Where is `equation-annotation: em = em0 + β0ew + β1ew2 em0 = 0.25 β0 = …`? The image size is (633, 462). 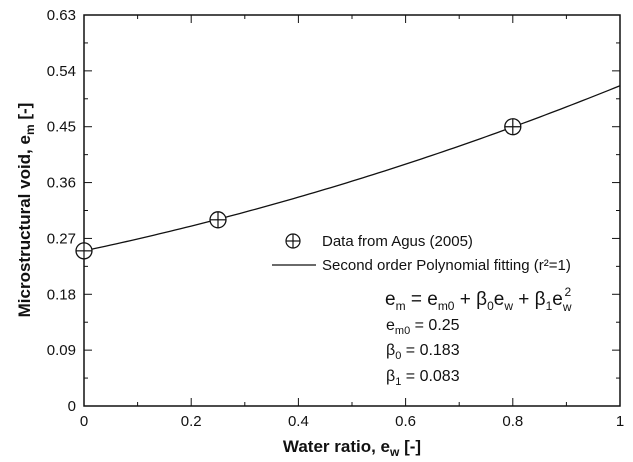
equation-annotation: em = em0 + β0ew + β1ew2 em0 = 0.25 β0 = … is located at coordinates (478, 336).